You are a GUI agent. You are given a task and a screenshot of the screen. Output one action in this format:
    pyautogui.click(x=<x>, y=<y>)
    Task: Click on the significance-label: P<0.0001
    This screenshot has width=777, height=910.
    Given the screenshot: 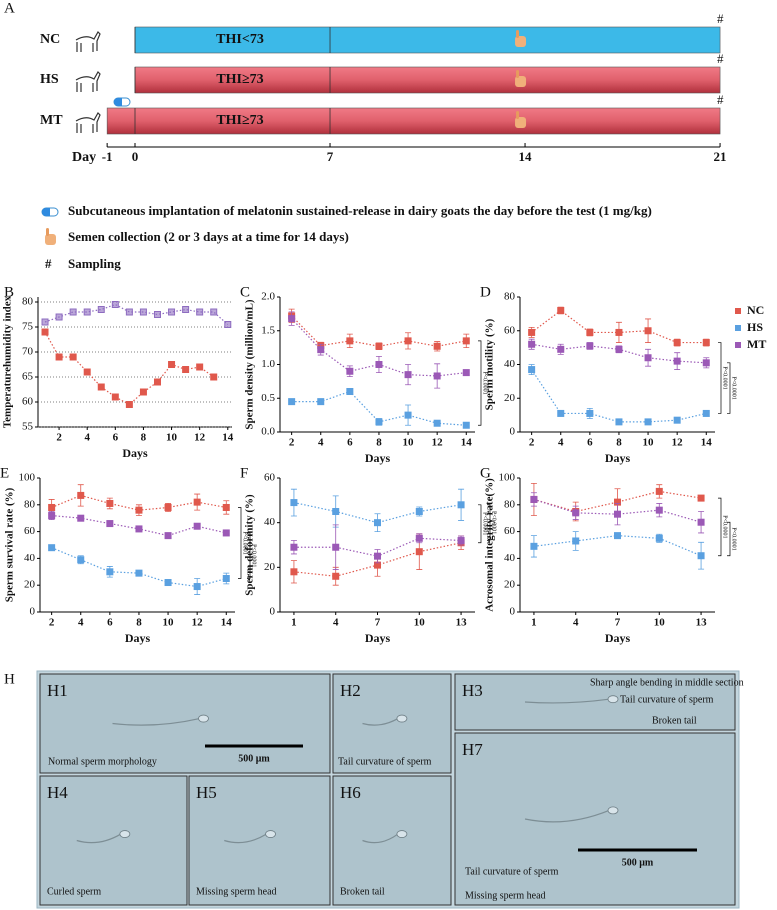 What is the action you would take?
    pyautogui.click(x=734, y=538)
    